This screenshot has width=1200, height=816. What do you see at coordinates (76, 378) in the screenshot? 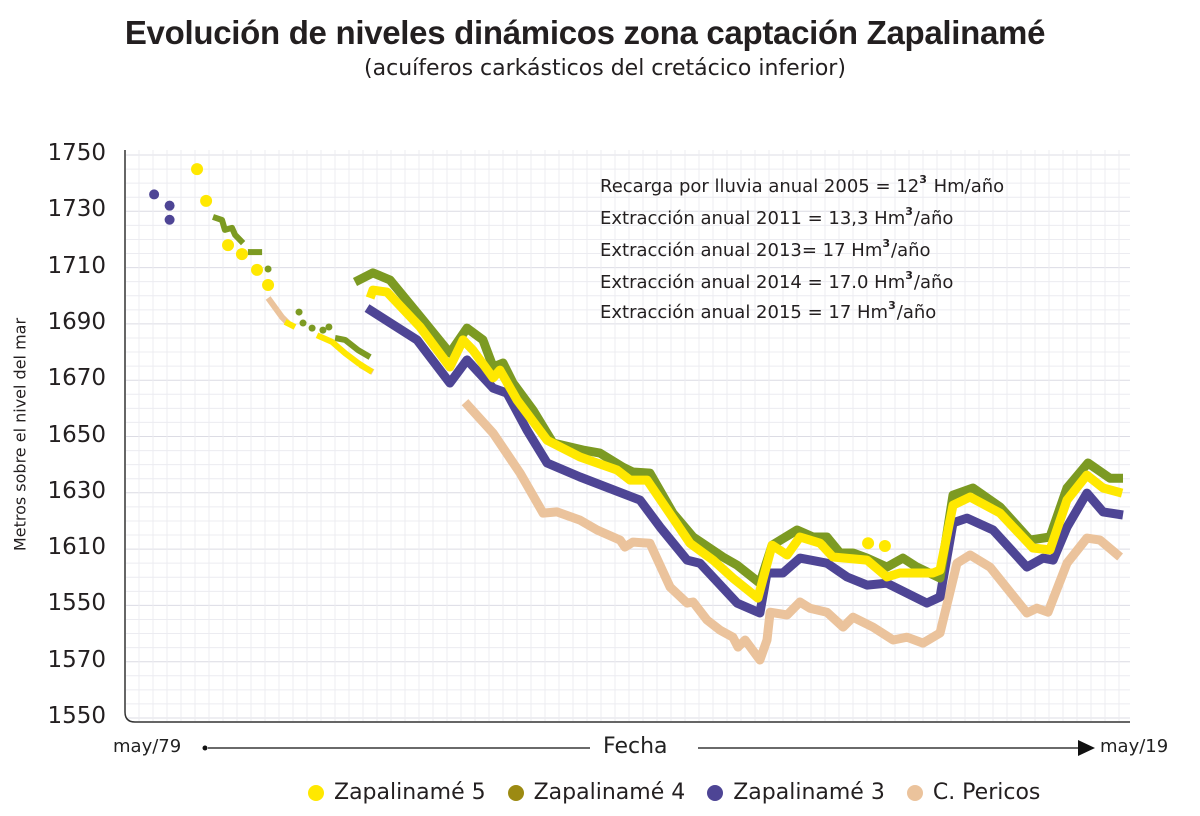
I see `y-tick-label: 1670` at bounding box center [76, 378].